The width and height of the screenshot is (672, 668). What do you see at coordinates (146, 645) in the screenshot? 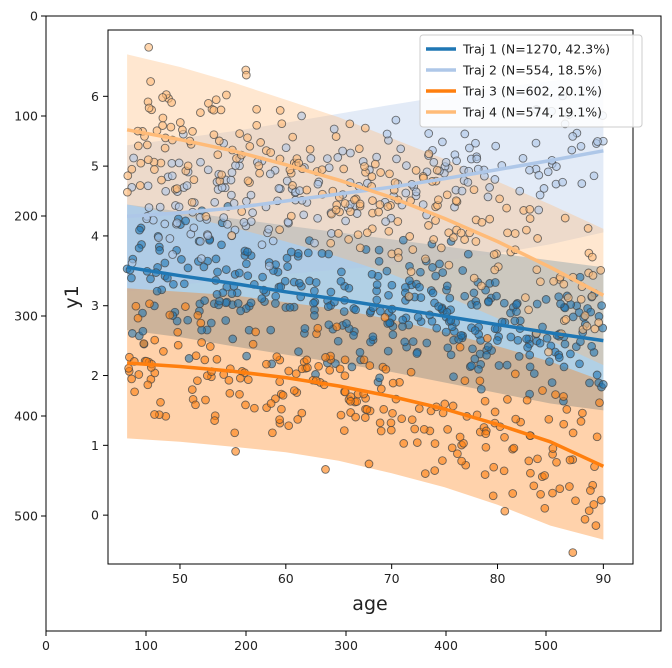
I see `frame-x-tick-label: 100` at bounding box center [146, 645].